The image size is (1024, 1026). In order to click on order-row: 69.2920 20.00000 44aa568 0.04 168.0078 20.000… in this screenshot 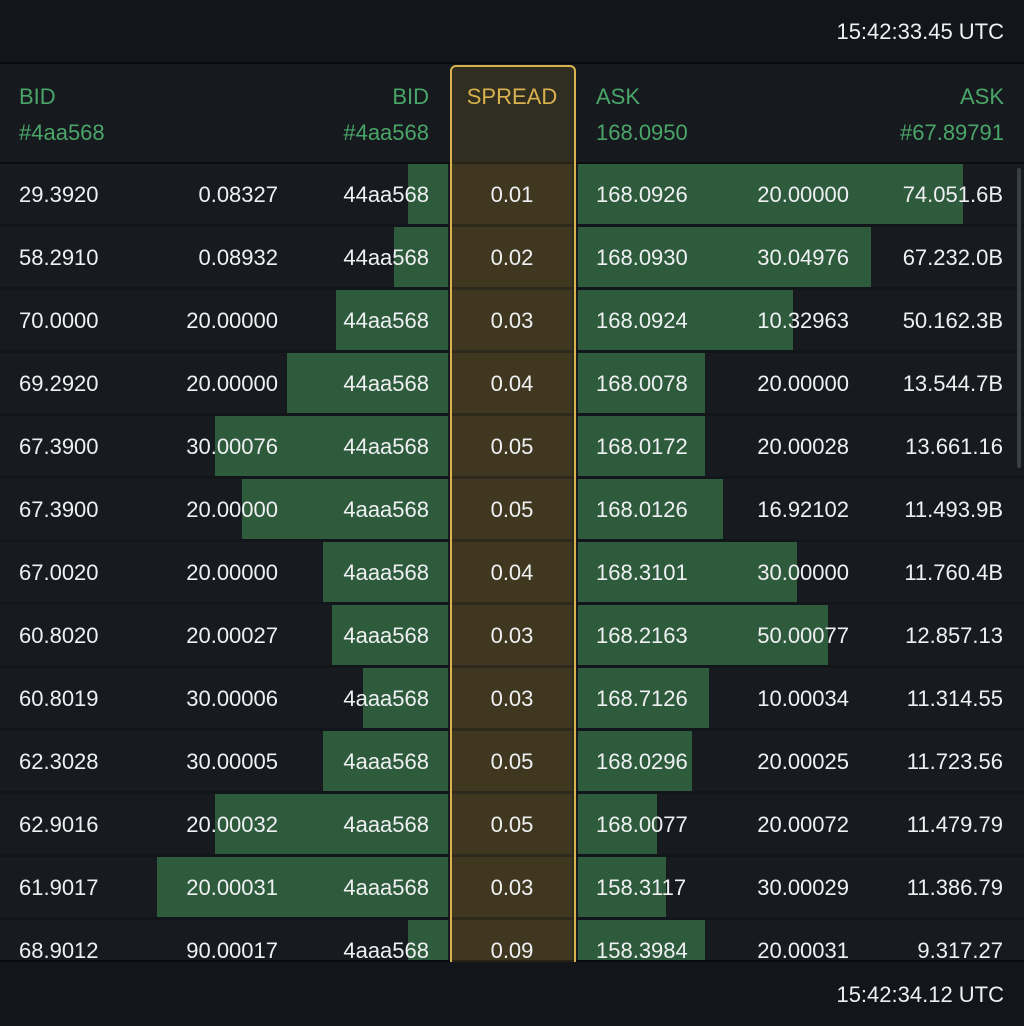, I will do `click(512, 383)`.